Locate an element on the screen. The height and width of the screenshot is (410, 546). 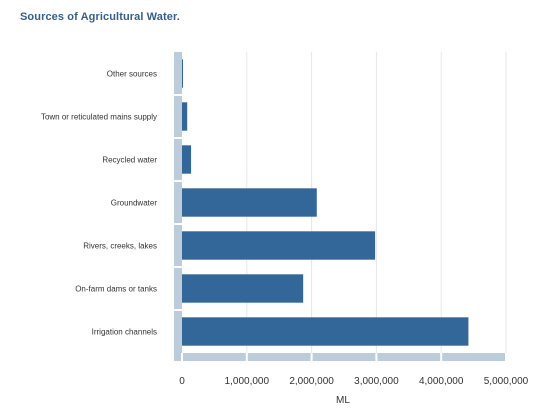
x-tick-label: 2,000,000 is located at coordinates (311, 381).